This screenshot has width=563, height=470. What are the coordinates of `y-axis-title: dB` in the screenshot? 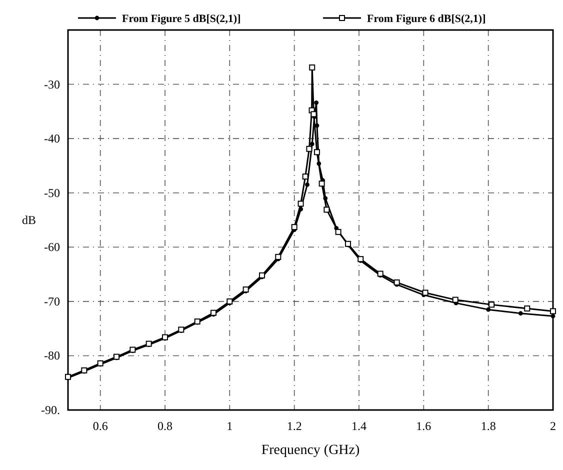 It's located at (29, 220).